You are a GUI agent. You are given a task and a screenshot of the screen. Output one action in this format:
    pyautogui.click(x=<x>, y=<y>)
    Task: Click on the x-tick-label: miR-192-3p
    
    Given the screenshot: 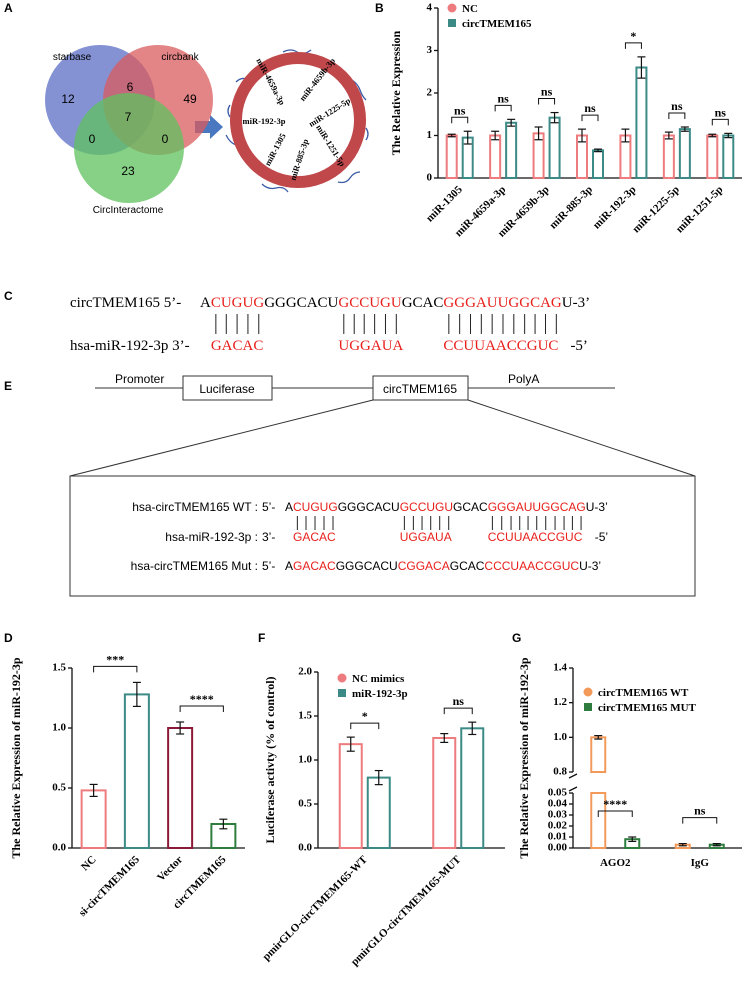 What is the action you would take?
    pyautogui.click(x=615, y=208)
    